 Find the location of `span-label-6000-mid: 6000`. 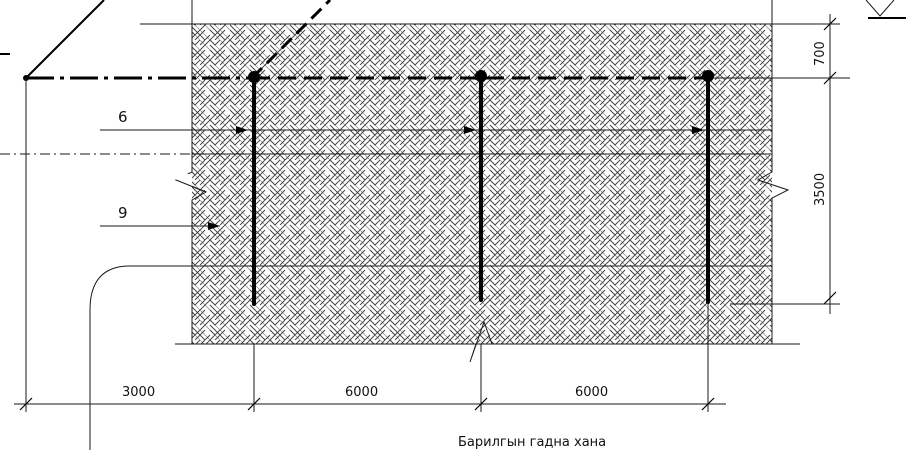

span-label-6000-mid: 6000 is located at coordinates (361, 392).